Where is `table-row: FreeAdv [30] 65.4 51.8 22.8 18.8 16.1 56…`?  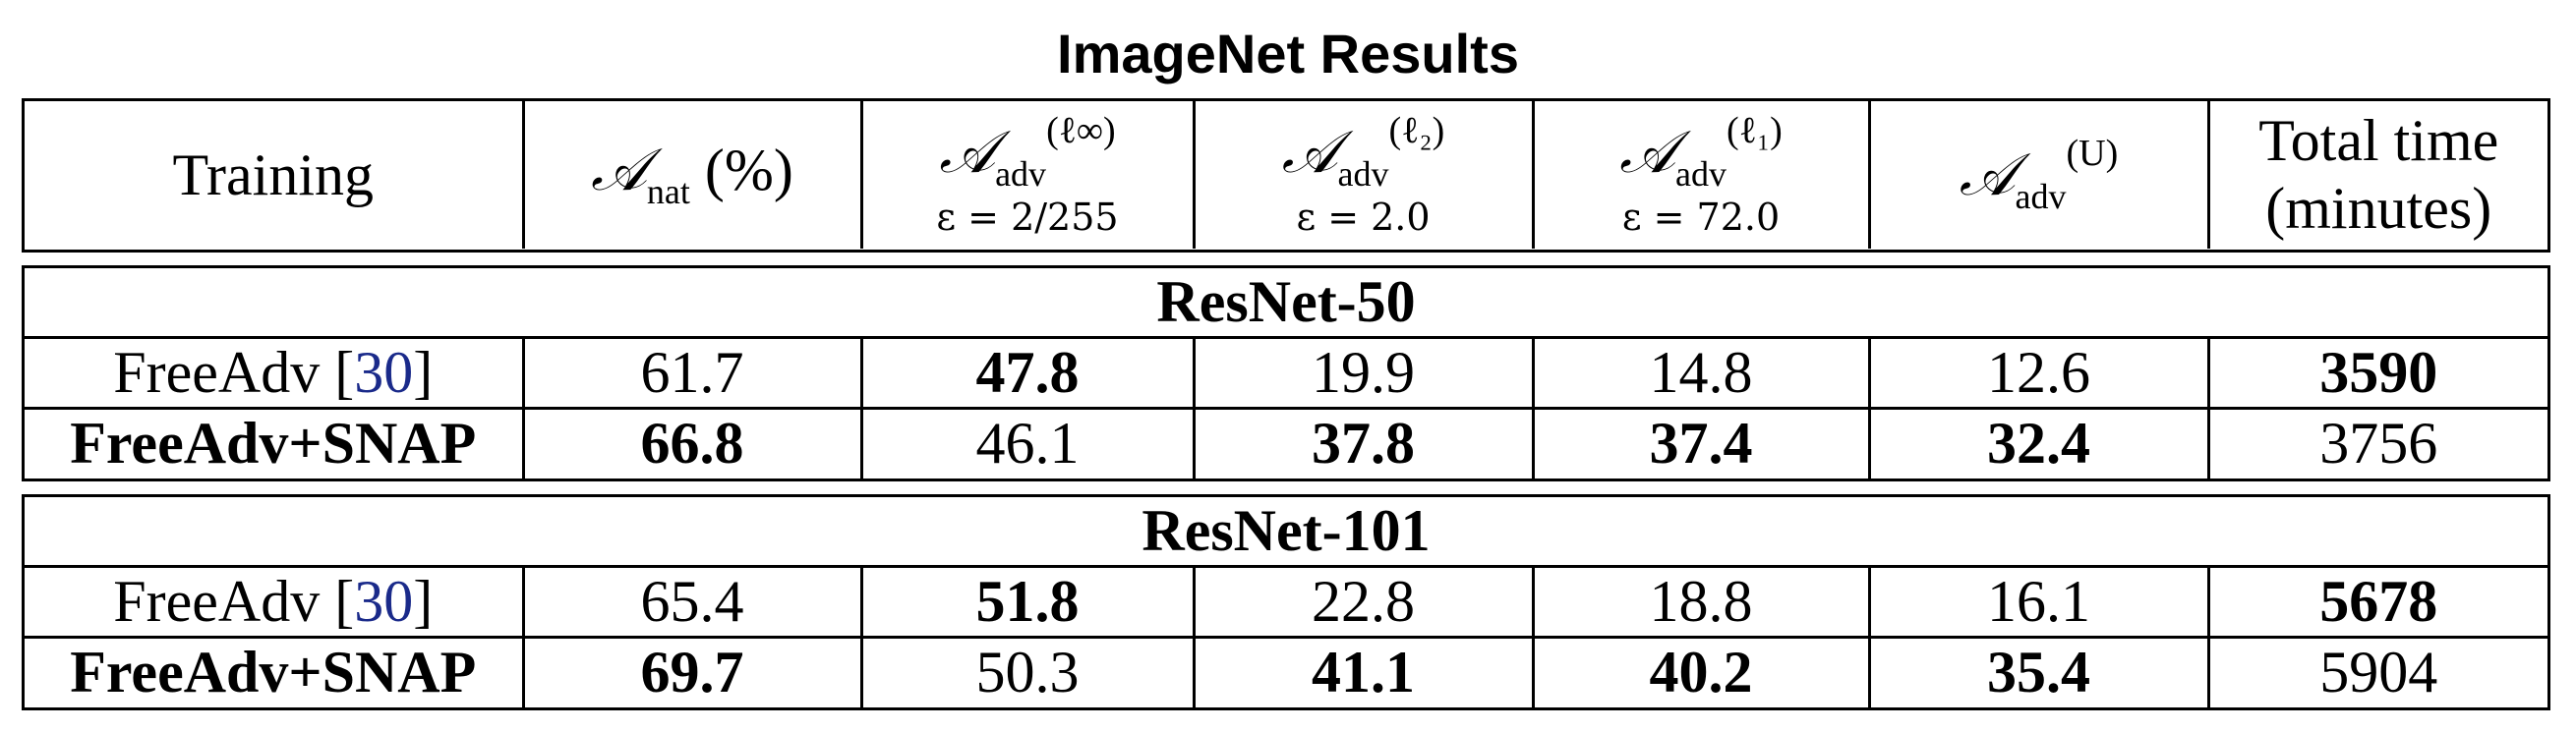
table-row: FreeAdv [30] 65.4 51.8 22.8 18.8 16.1 56… is located at coordinates (1286, 602).